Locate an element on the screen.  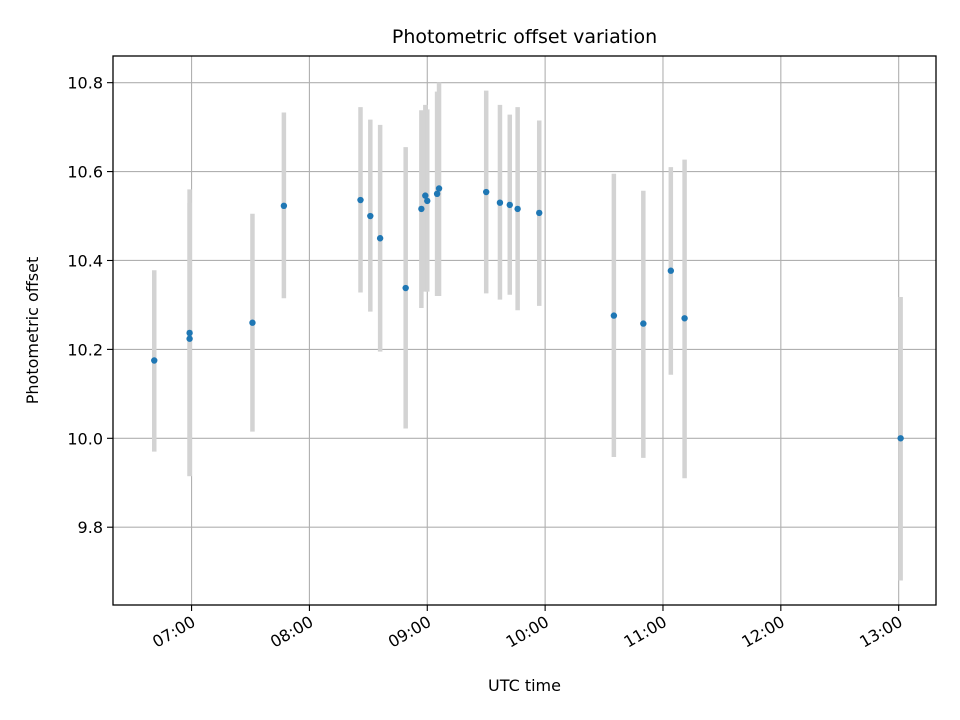
y-tick-label: 10.4 is located at coordinates (85, 260).